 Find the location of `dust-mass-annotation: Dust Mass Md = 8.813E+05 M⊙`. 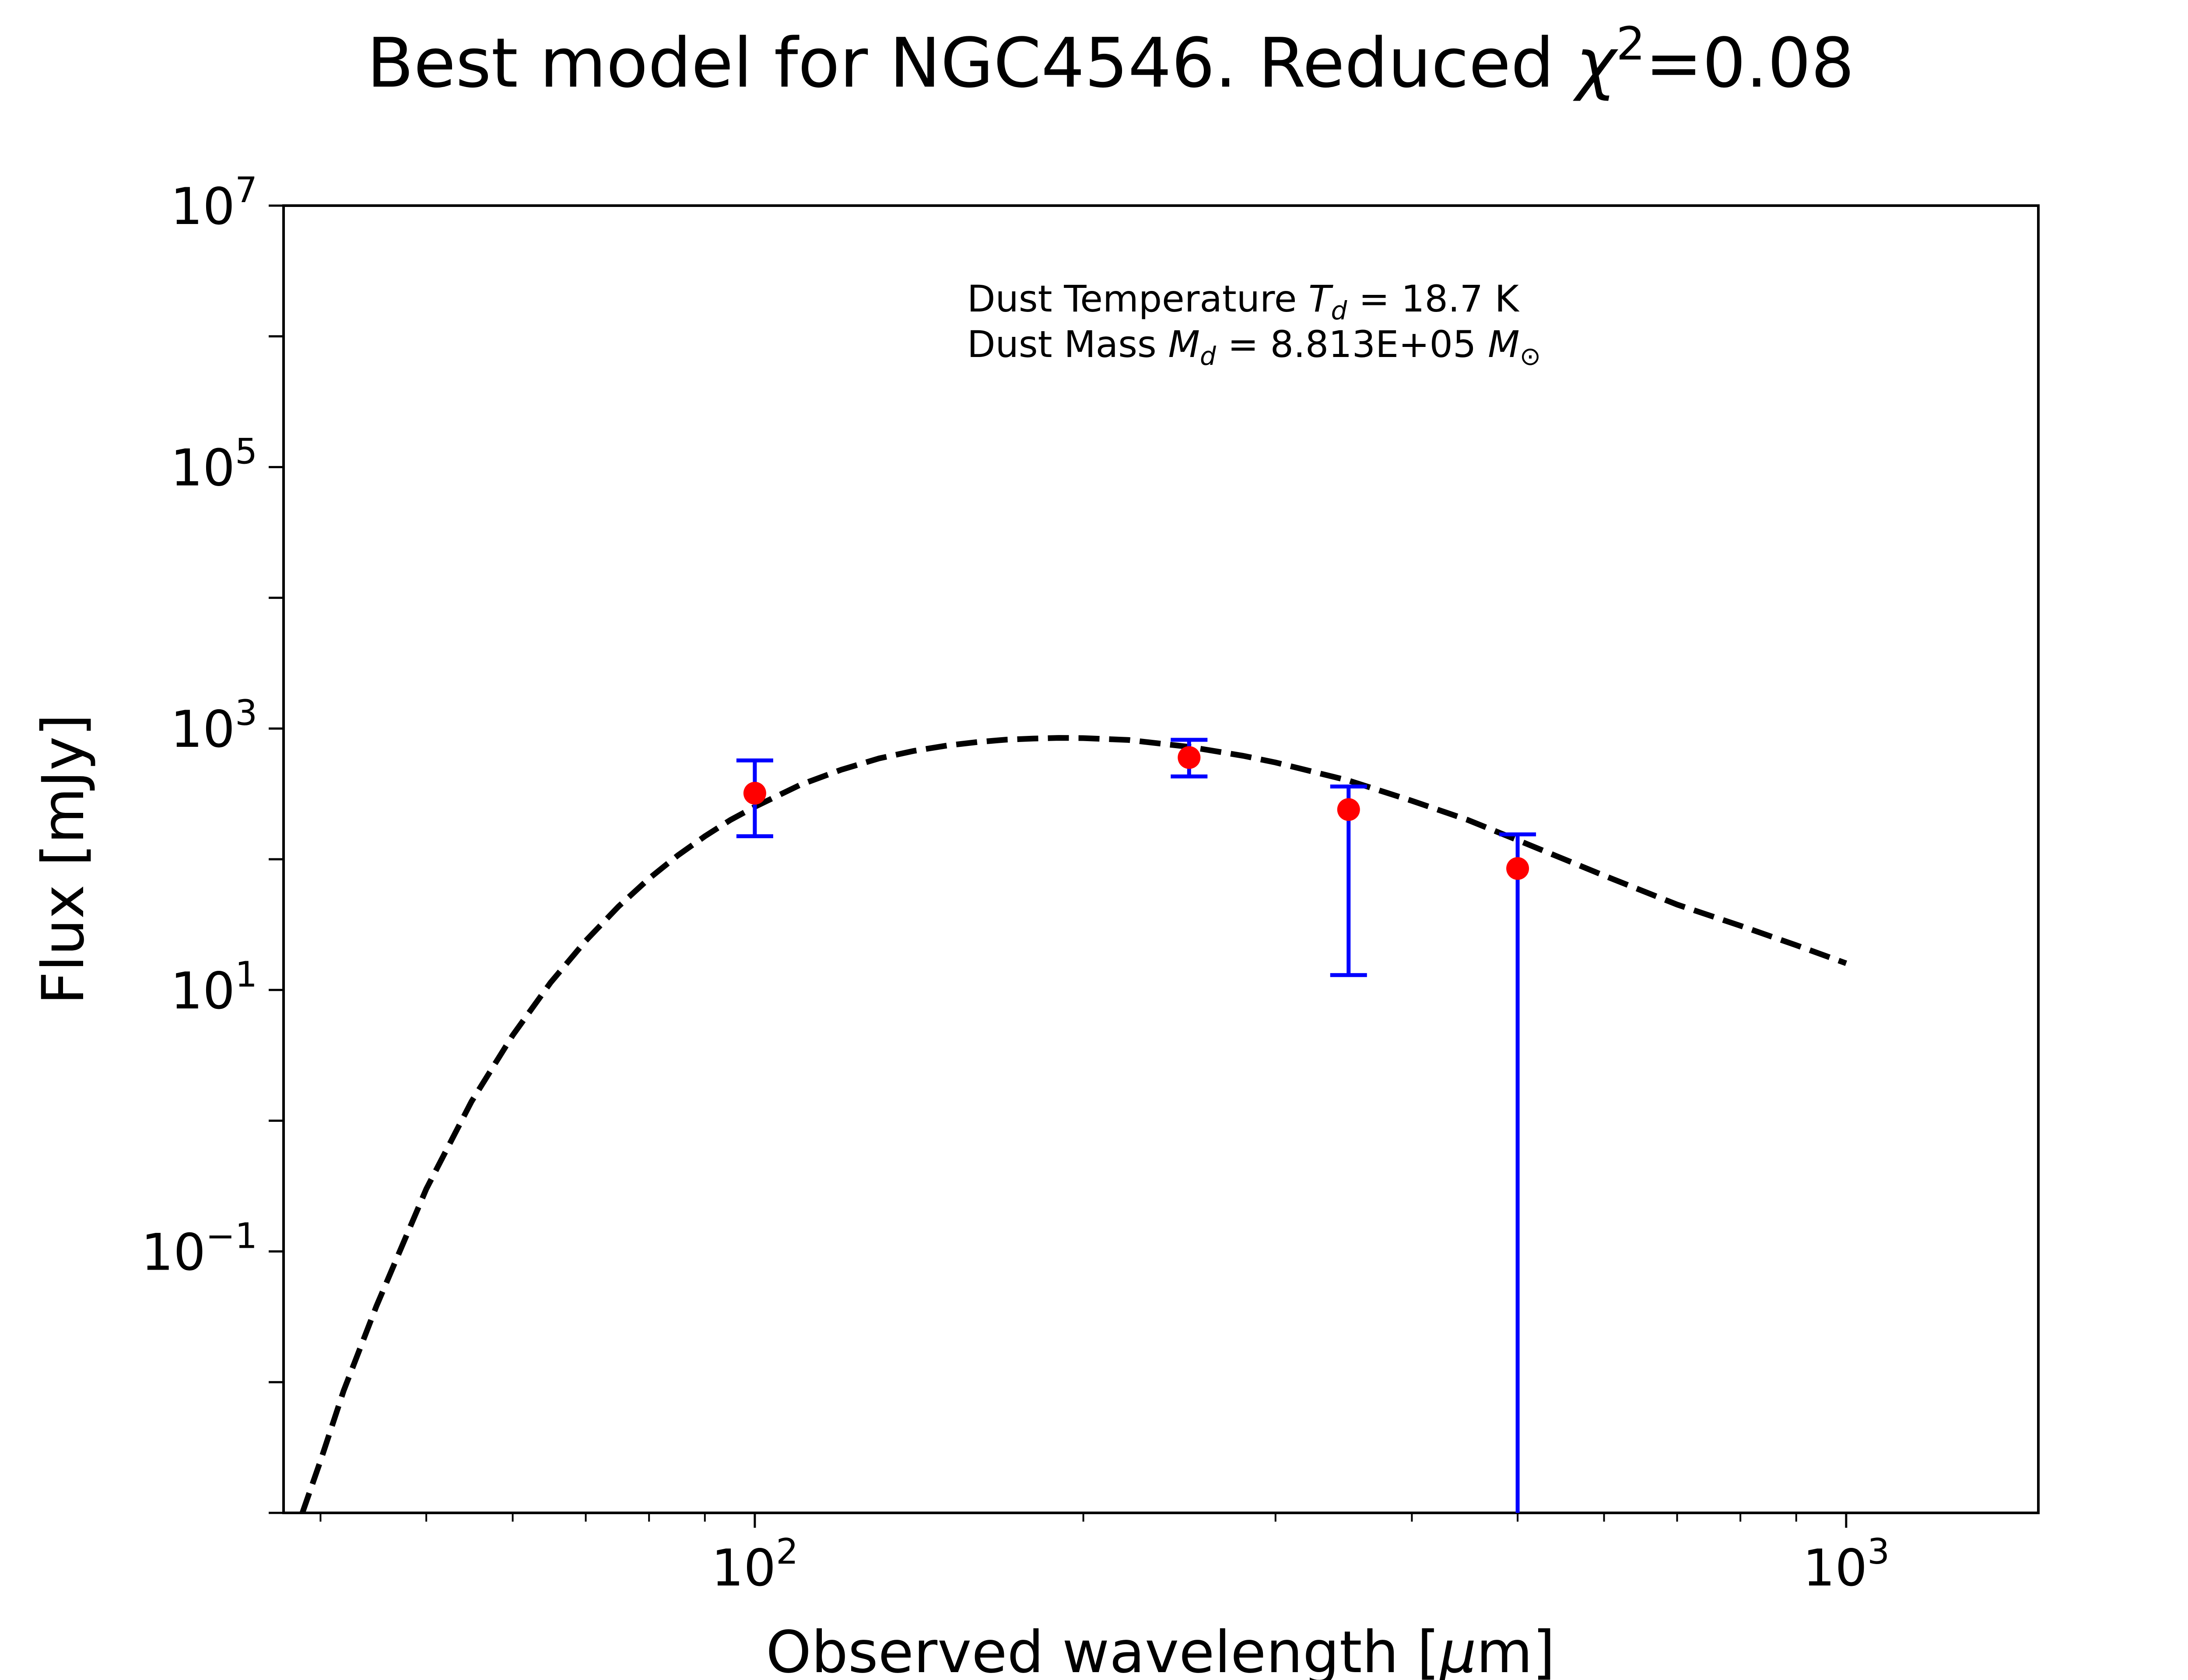

dust-mass-annotation: Dust Mass Md = 8.813E+05 M⊙ is located at coordinates (1254, 347).